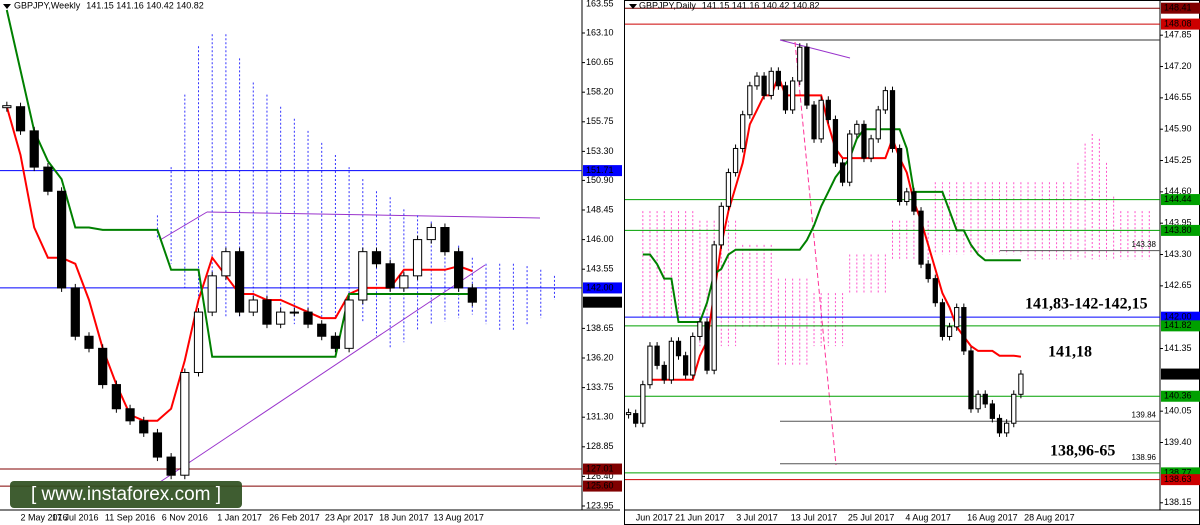 Image resolution: width=1200 pixels, height=525 pixels. I want to click on x-tick-label: 1 Jan 2017, so click(239, 517).